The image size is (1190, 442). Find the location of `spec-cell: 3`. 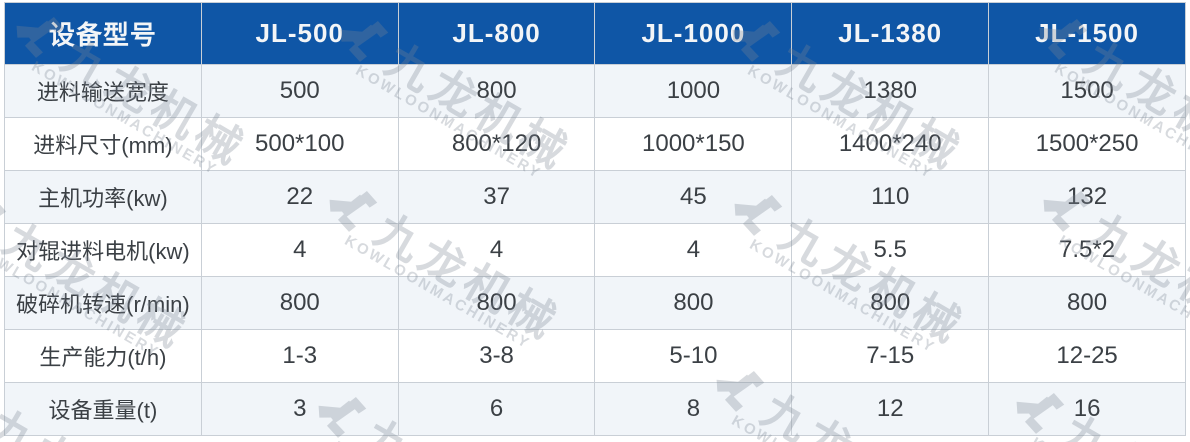

spec-cell: 3 is located at coordinates (299, 409).